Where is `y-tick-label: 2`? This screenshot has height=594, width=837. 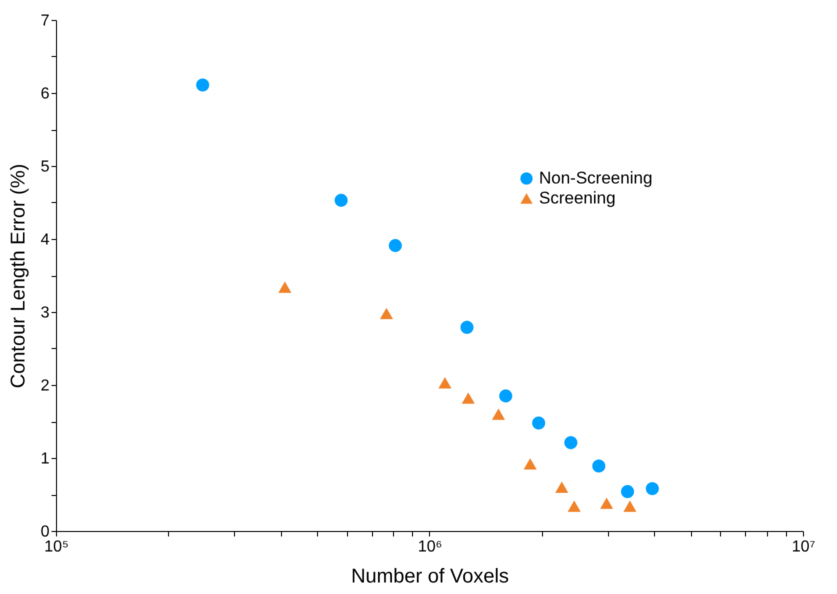 y-tick-label: 2 is located at coordinates (45, 386).